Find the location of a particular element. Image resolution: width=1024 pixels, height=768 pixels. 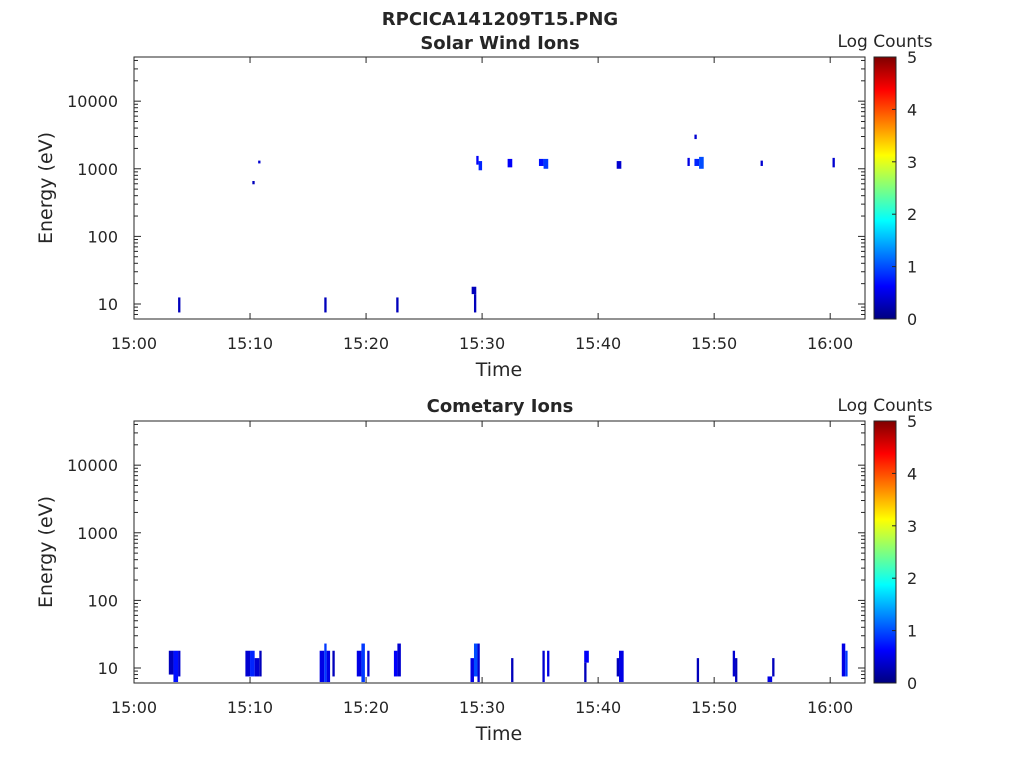

colorbar-scale is located at coordinates (885, 188).